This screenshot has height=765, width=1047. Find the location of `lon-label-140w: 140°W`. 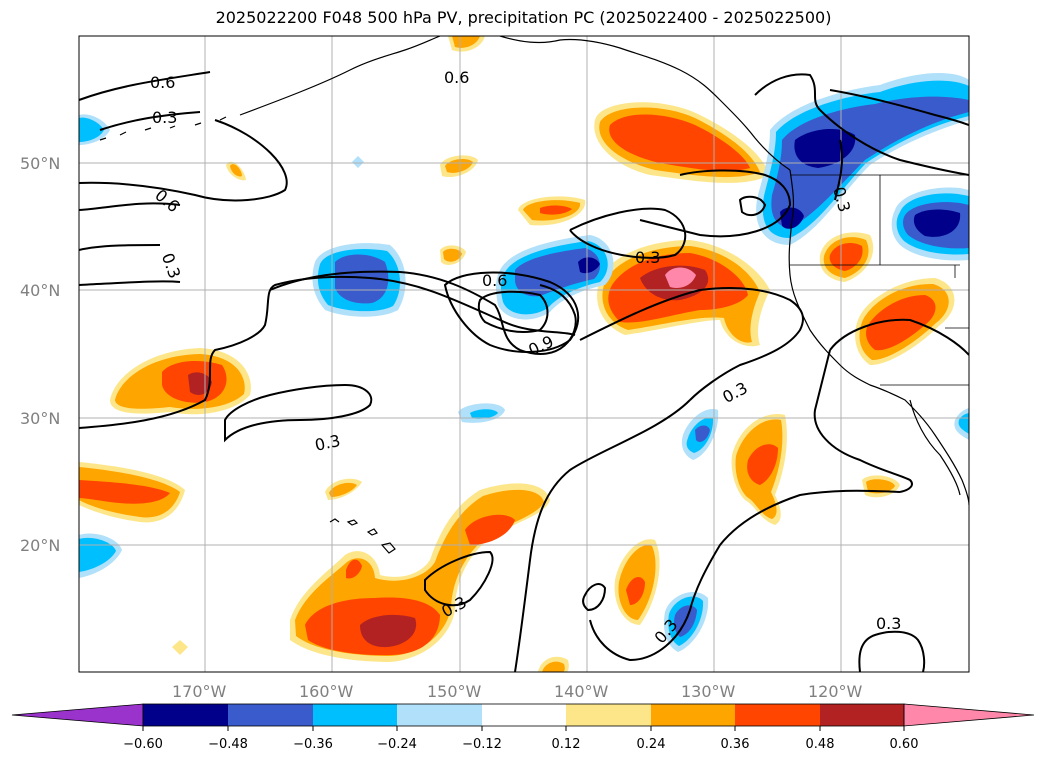

lon-label-140w: 140°W is located at coordinates (581, 691).